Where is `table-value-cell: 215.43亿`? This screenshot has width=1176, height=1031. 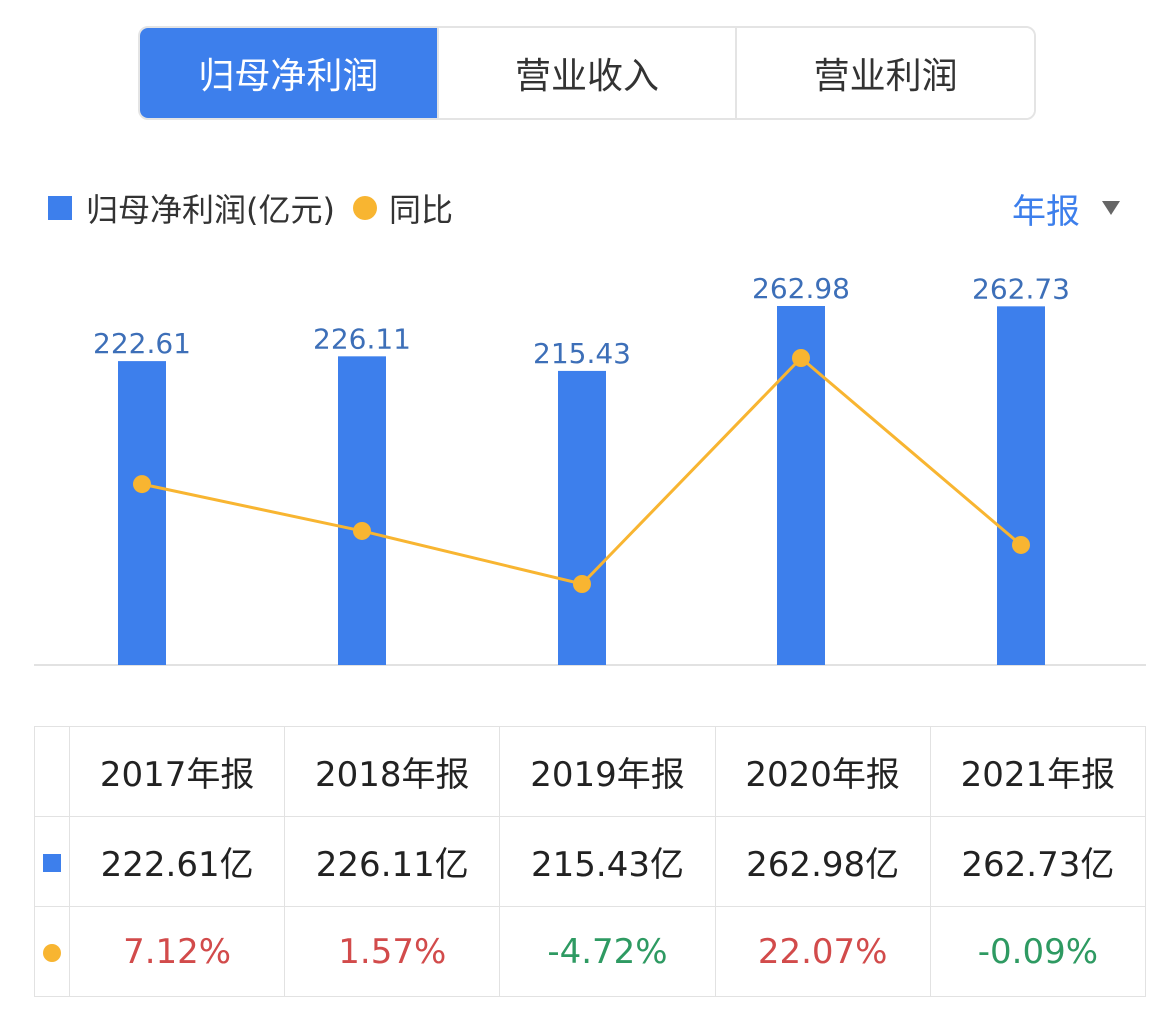 table-value-cell: 215.43亿 is located at coordinates (607, 861).